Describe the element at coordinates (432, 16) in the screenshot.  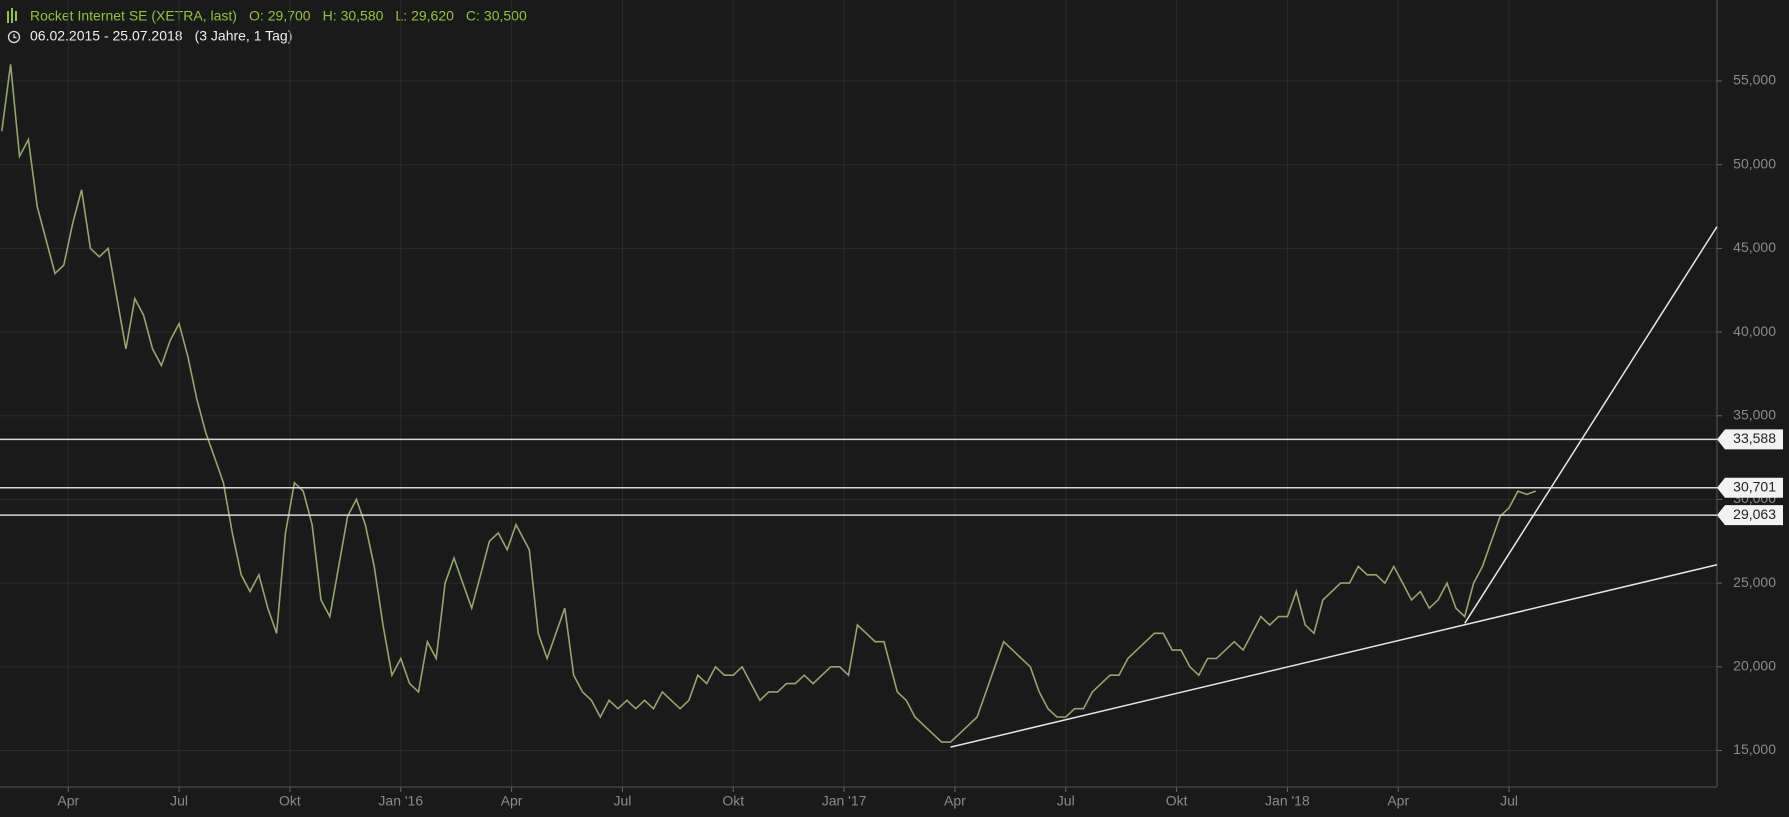
I see `quote-value: 29,620` at that location.